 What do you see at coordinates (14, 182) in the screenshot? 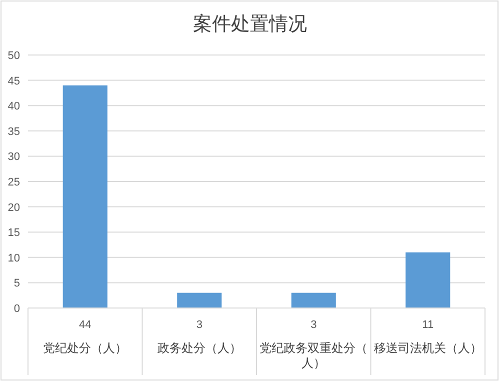
I see `y-tick-label: 25` at bounding box center [14, 182].